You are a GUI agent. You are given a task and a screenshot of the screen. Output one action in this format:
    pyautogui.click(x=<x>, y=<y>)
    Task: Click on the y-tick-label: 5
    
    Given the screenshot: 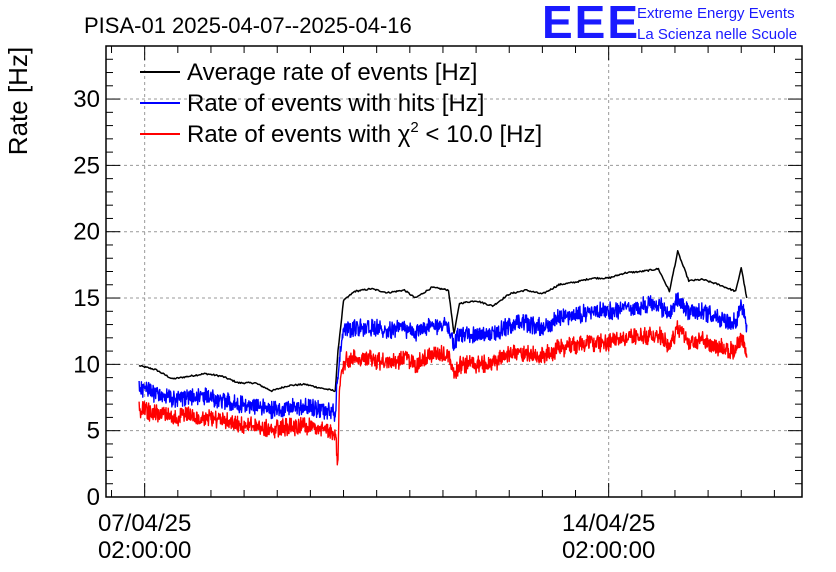 What is the action you would take?
    pyautogui.click(x=93, y=431)
    